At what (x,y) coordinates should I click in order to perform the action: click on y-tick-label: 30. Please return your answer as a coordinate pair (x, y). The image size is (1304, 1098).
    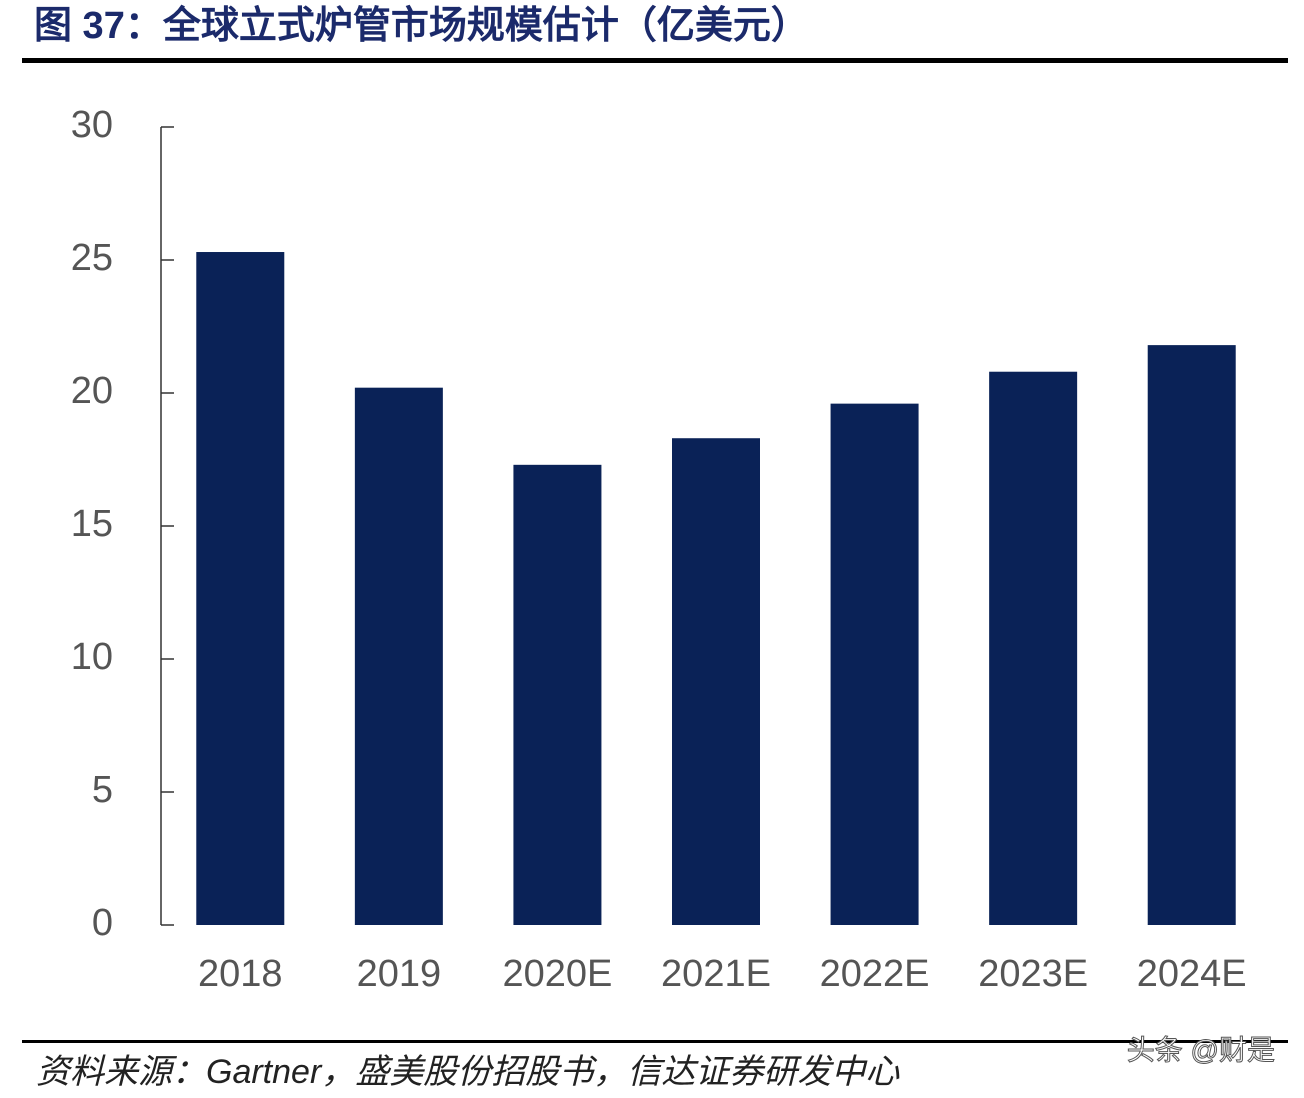
    Looking at the image, I should click on (92, 125).